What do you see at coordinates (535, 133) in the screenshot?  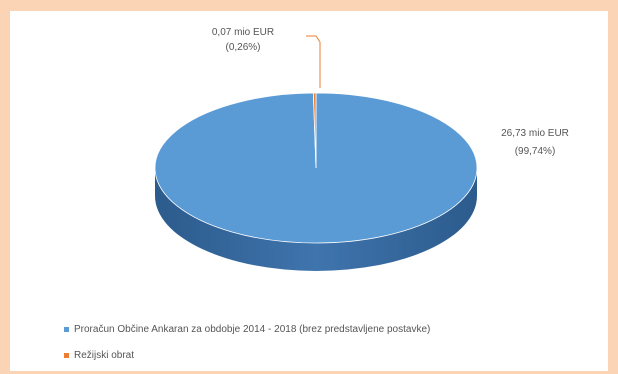 I see `slice-label-main-value: 26,73 mio EUR` at bounding box center [535, 133].